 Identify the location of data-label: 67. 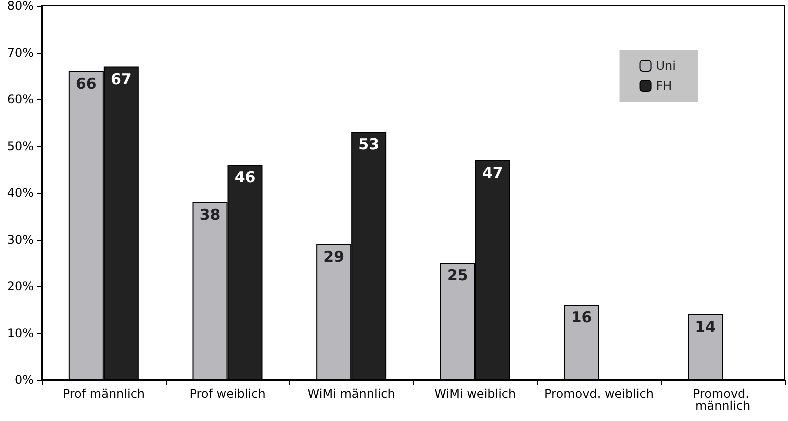
(121, 79).